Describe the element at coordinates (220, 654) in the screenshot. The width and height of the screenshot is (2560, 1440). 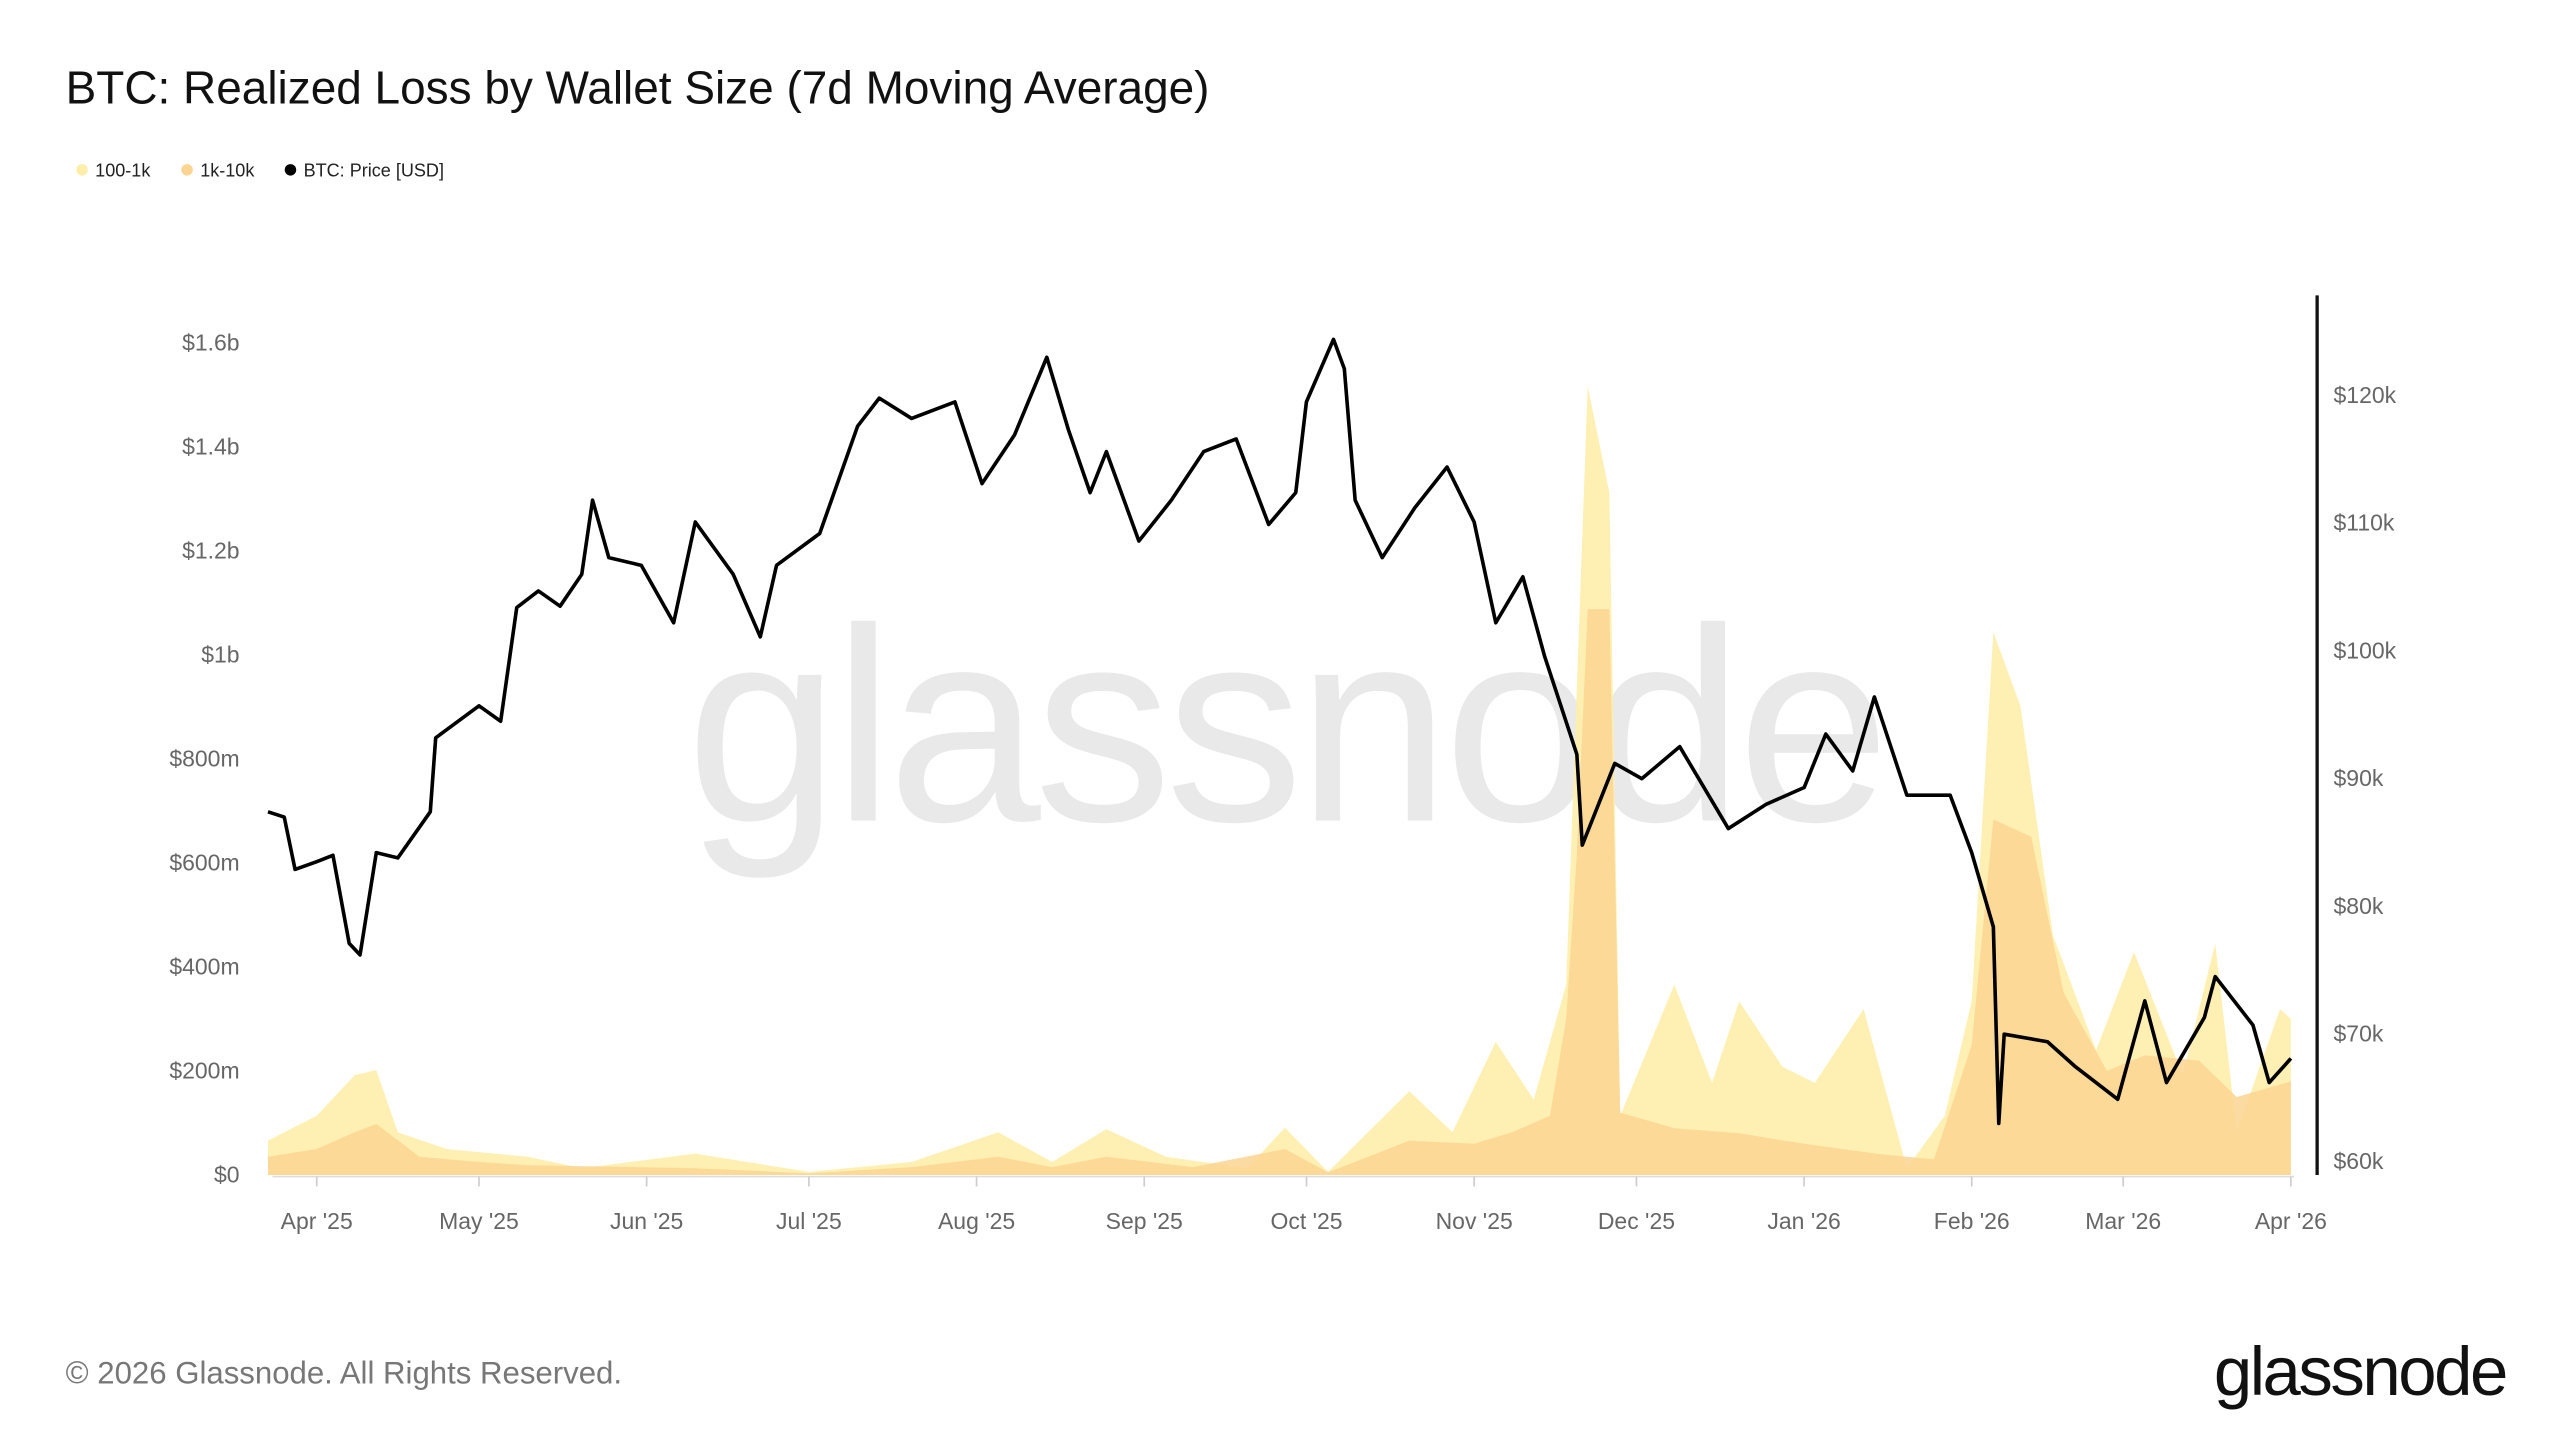
I see `left-tick-label: $1b` at that location.